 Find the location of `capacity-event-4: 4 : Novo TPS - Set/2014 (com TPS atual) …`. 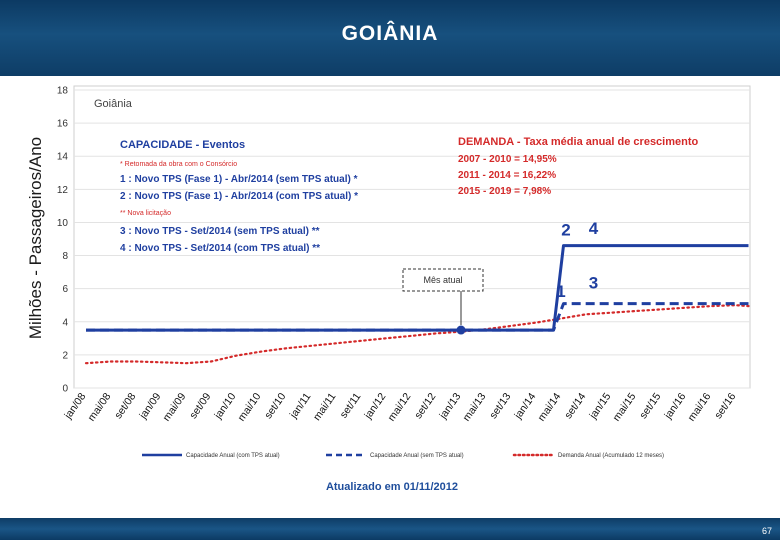

capacity-event-4: 4 : Novo TPS - Set/2014 (com TPS atual) … is located at coordinates (220, 248).